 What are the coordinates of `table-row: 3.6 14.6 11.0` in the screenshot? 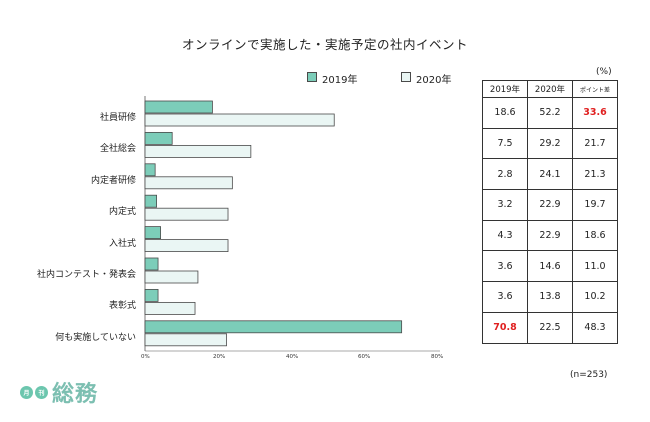 It's located at (550, 266).